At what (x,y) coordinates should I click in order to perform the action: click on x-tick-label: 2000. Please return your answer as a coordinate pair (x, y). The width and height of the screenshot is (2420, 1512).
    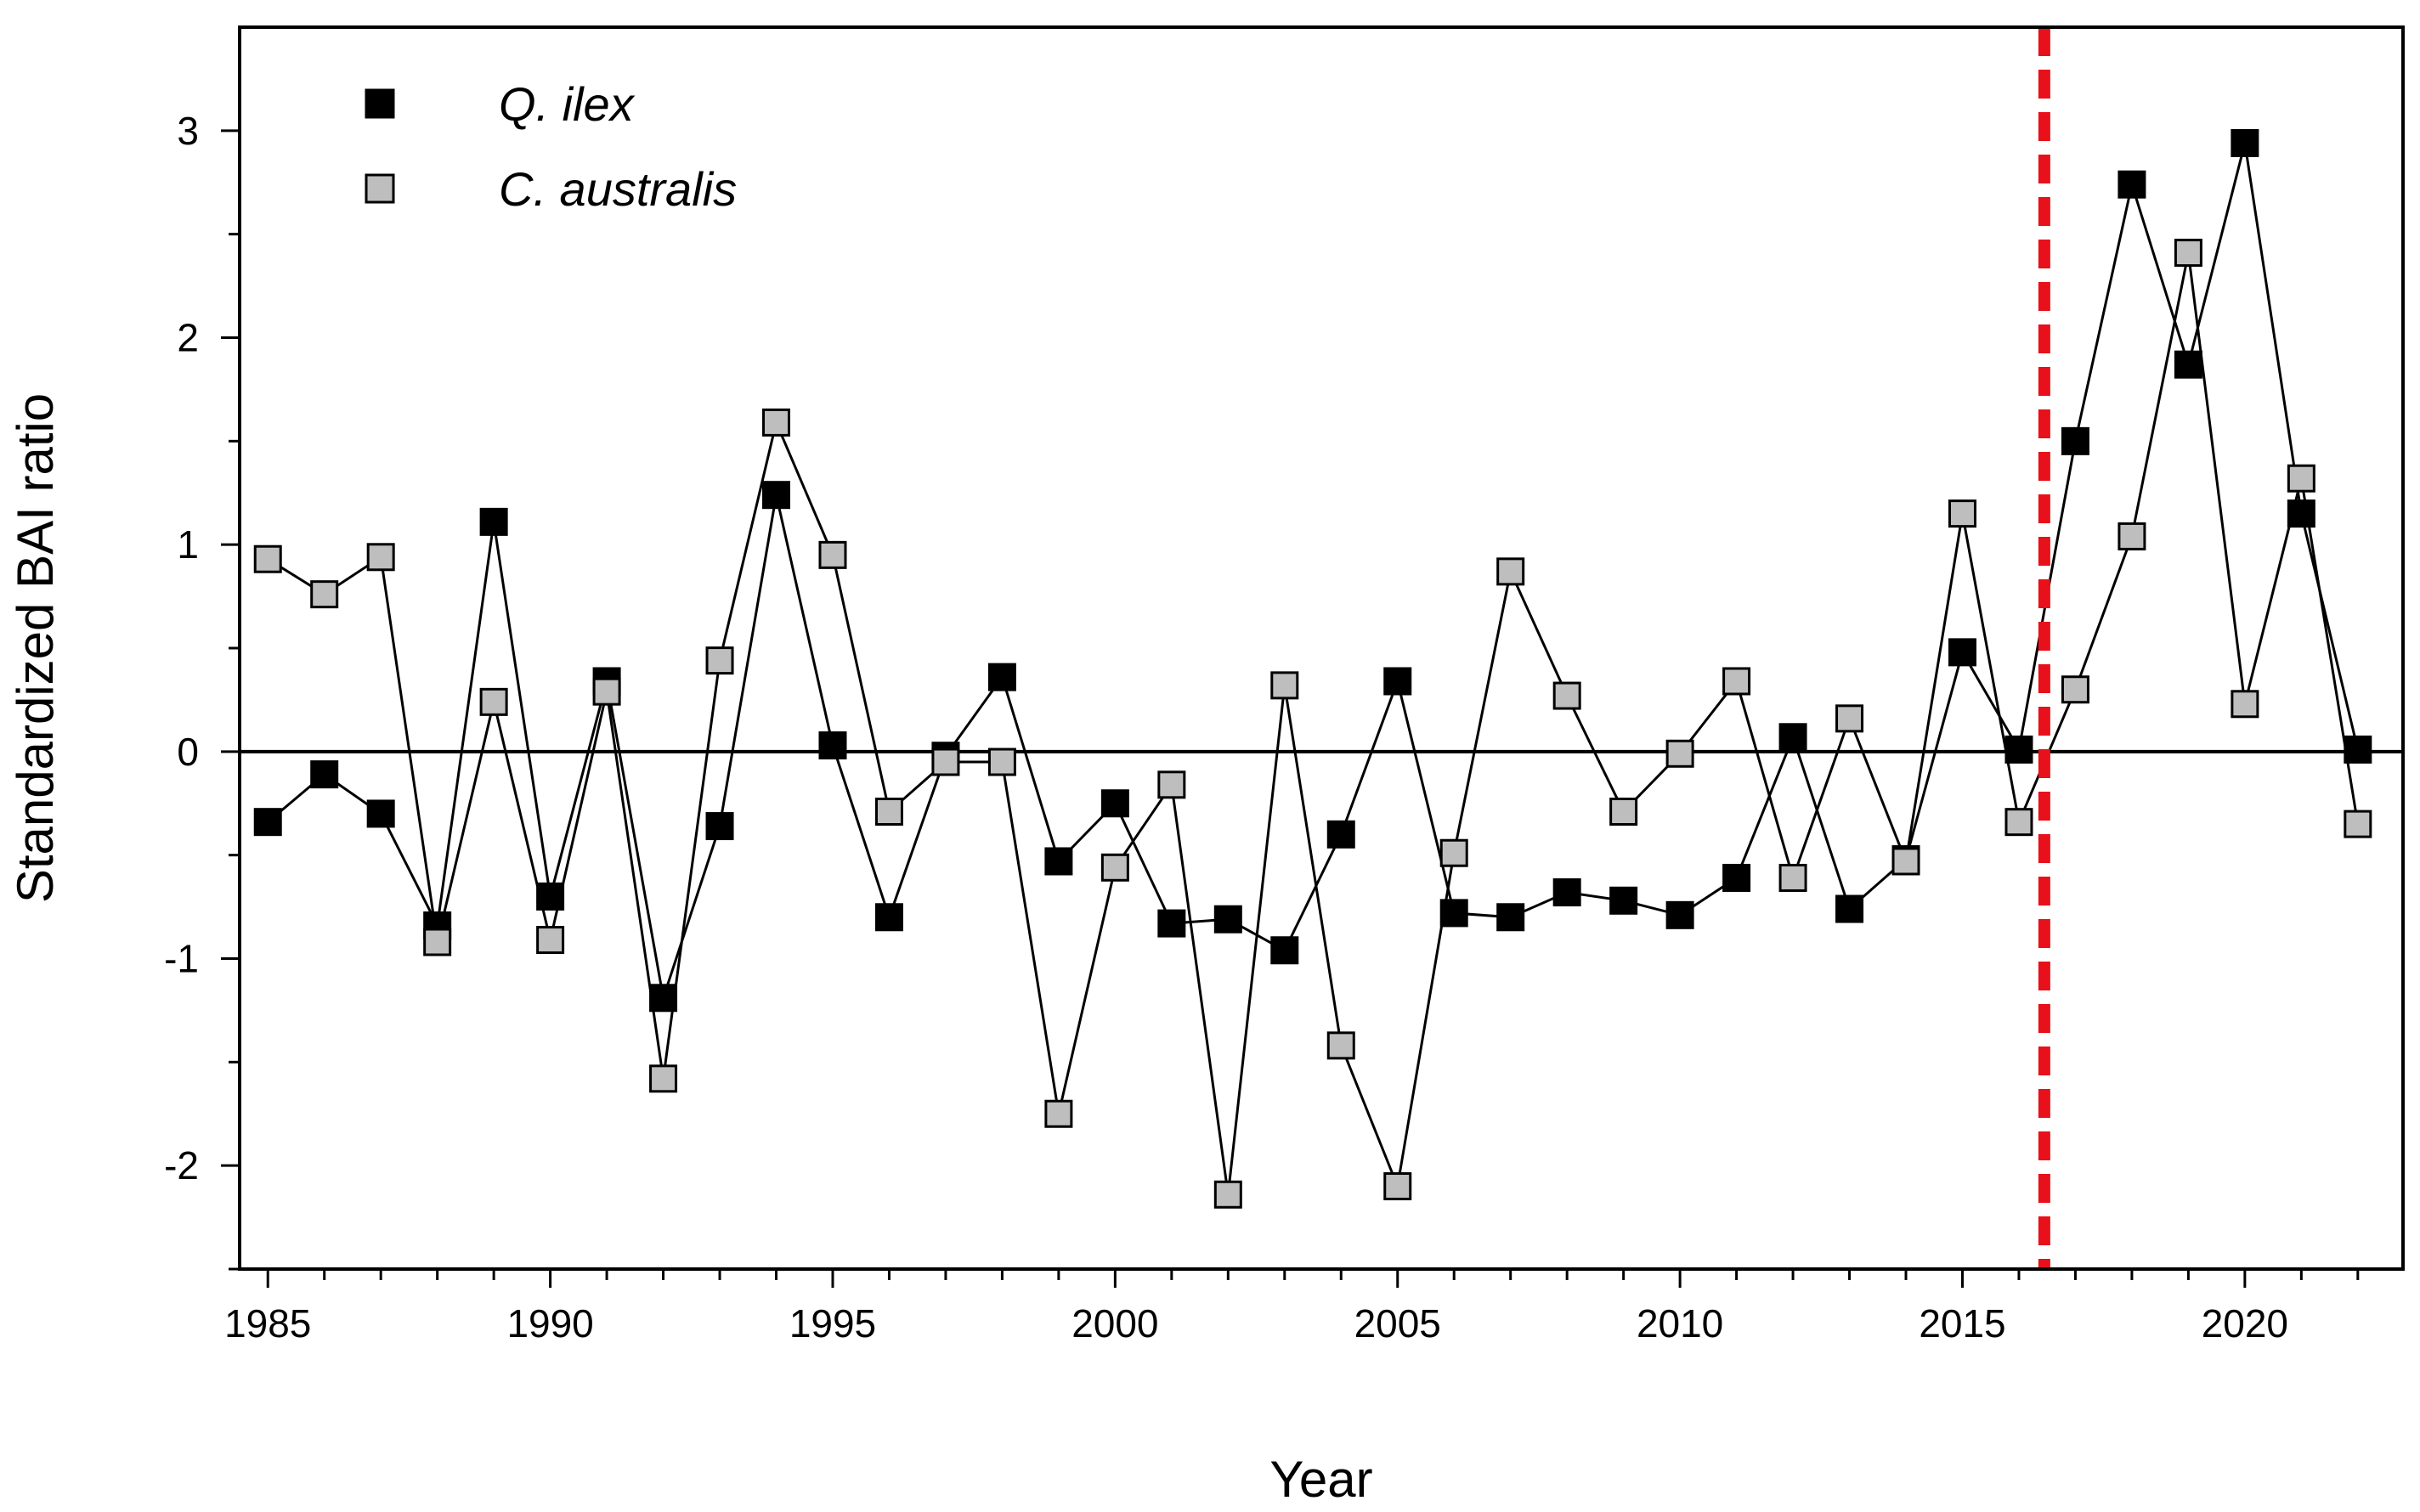
    Looking at the image, I should click on (1114, 1323).